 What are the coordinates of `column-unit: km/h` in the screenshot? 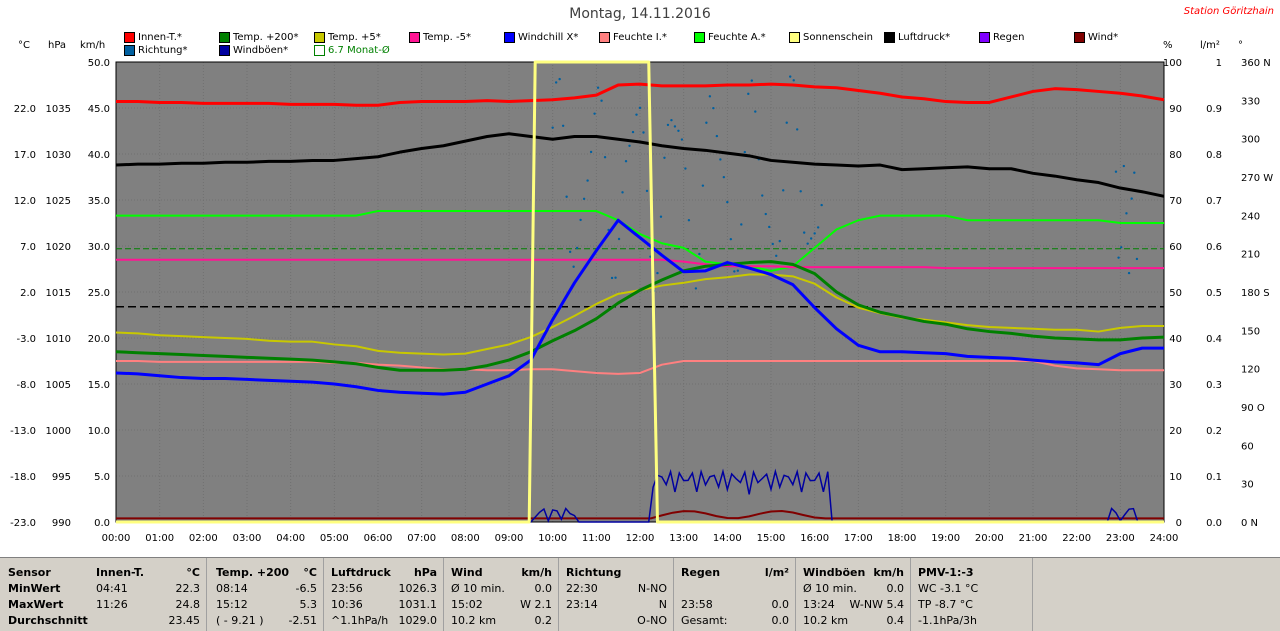 It's located at (536, 572).